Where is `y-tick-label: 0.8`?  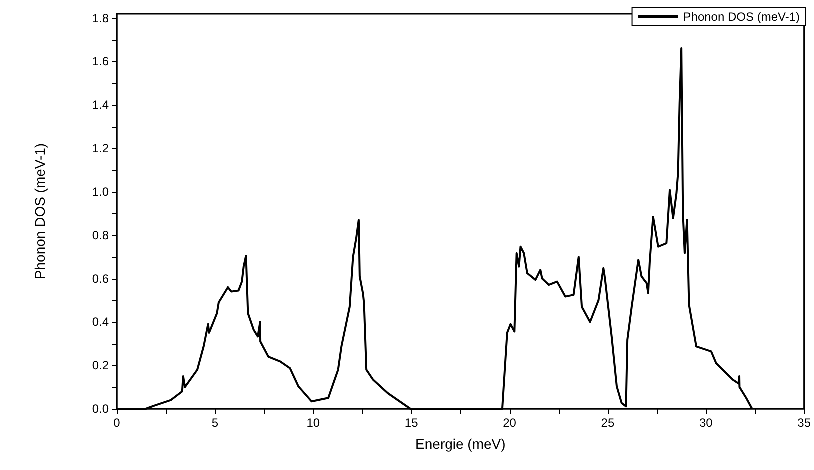
y-tick-label: 0.8 is located at coordinates (101, 235).